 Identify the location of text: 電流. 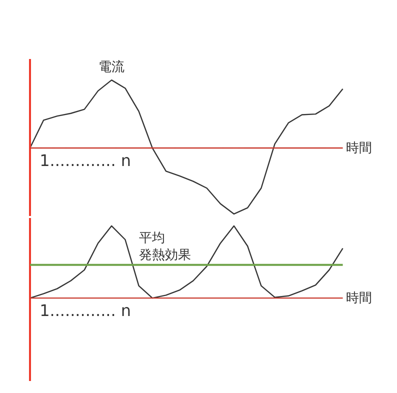
(111, 67).